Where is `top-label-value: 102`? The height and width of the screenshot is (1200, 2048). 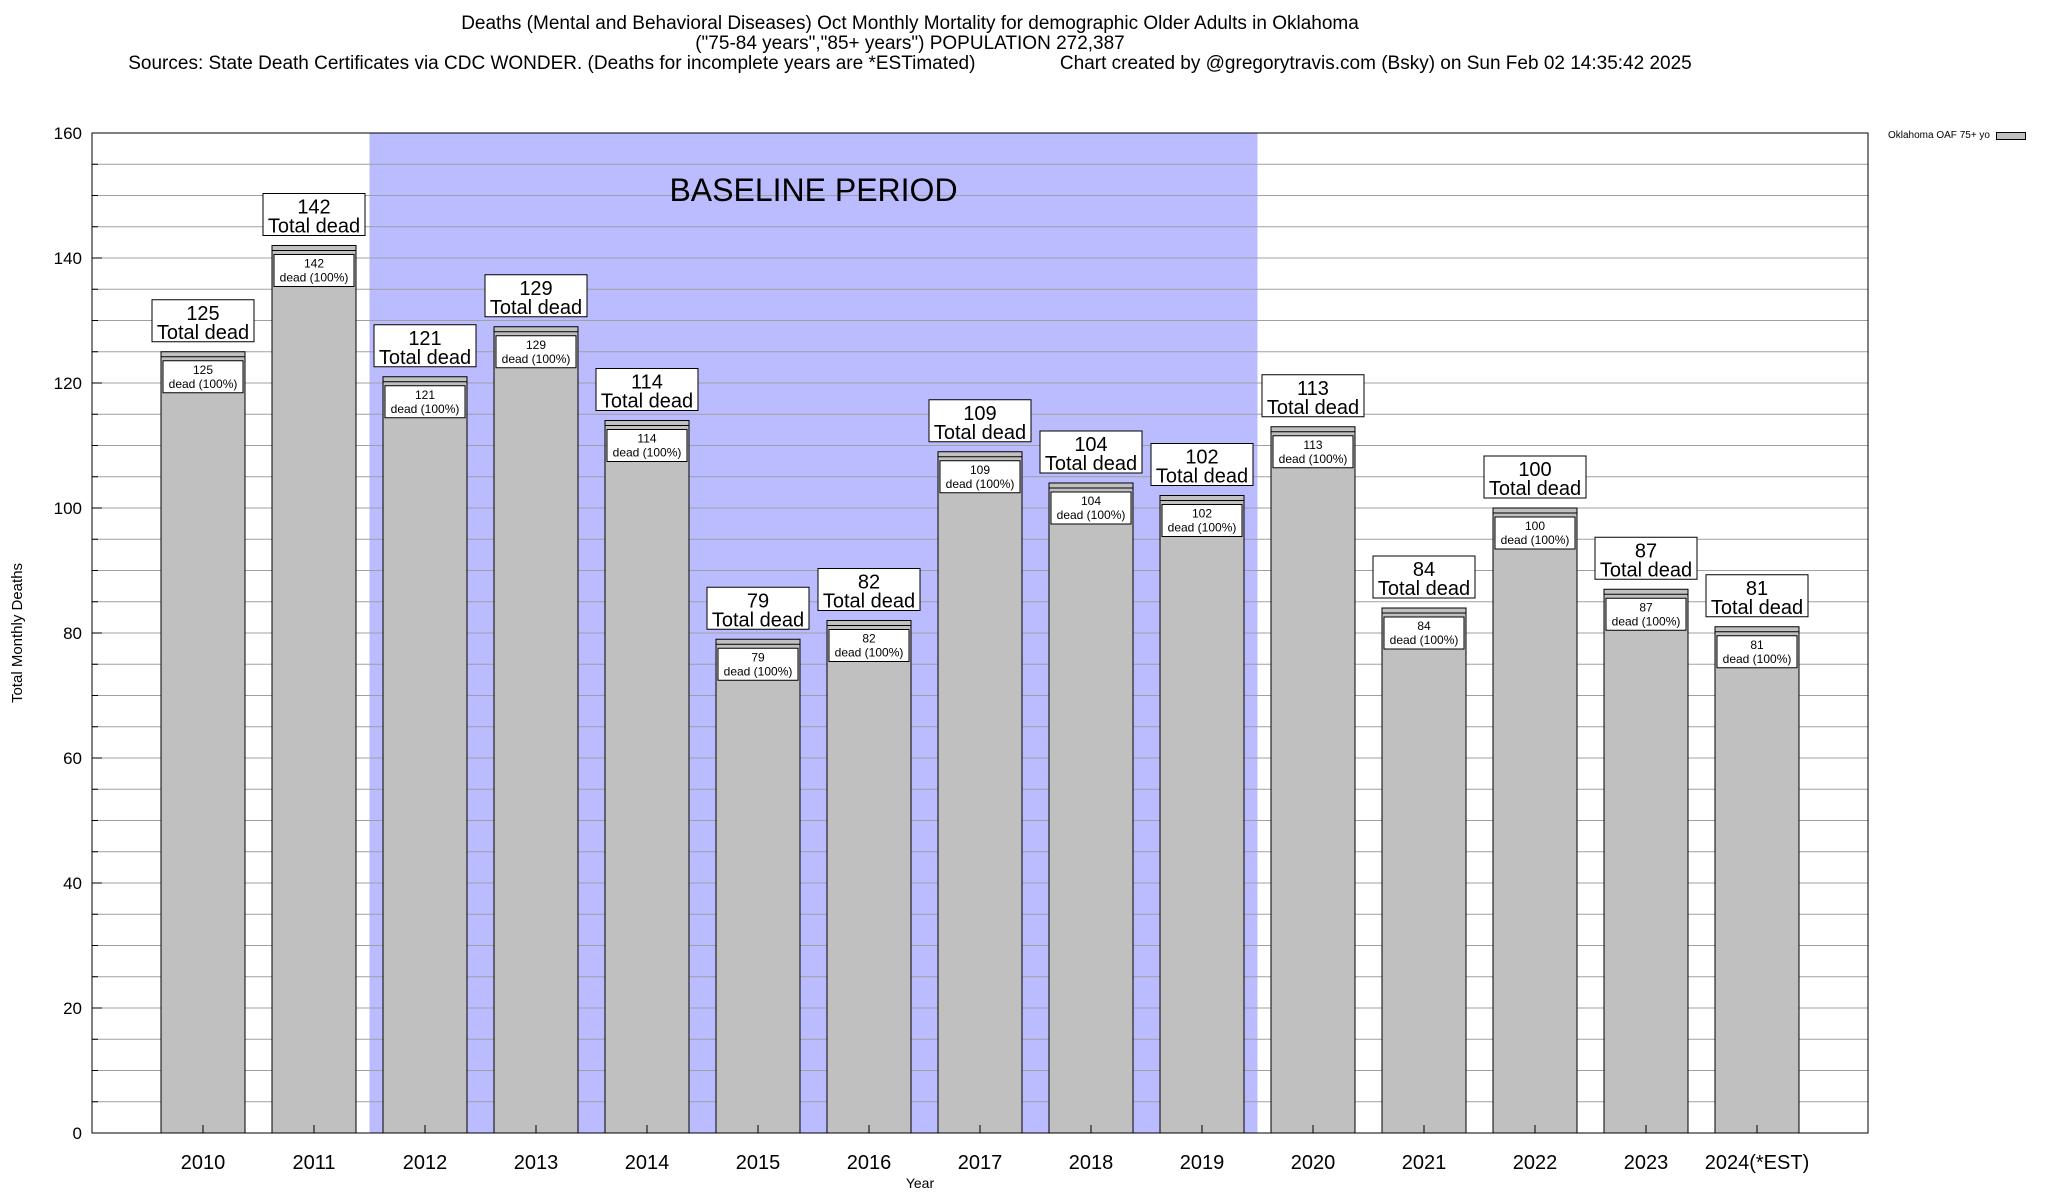
top-label-value: 102 is located at coordinates (1201, 458).